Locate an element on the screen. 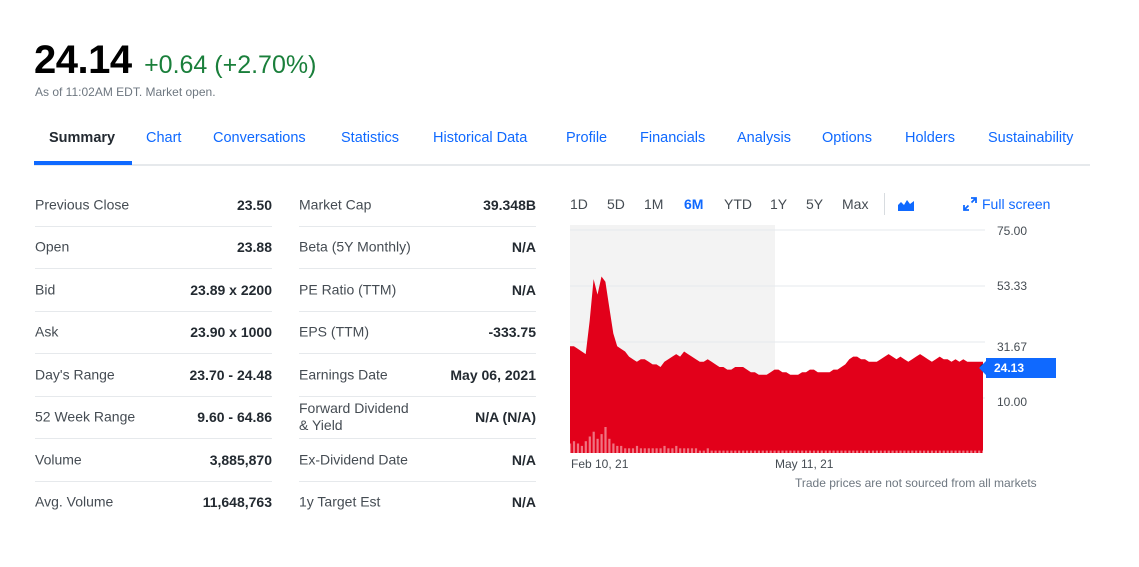 Image resolution: width=1139 pixels, height=567 pixels. range-max-button: Max is located at coordinates (855, 204).